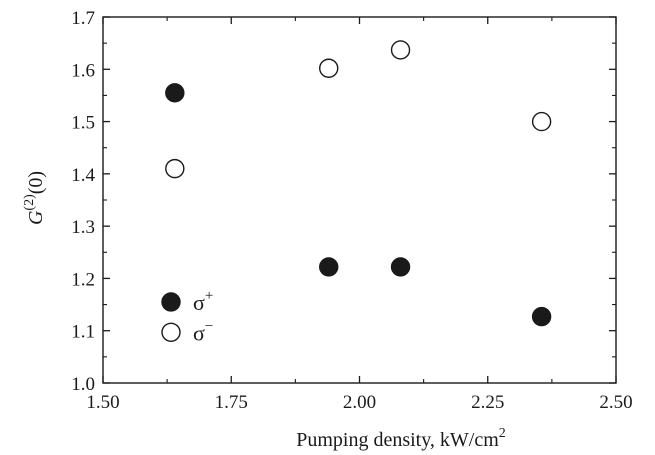 The height and width of the screenshot is (455, 655). Describe the element at coordinates (83, 279) in the screenshot. I see `y-tick-label: 1.2` at that location.